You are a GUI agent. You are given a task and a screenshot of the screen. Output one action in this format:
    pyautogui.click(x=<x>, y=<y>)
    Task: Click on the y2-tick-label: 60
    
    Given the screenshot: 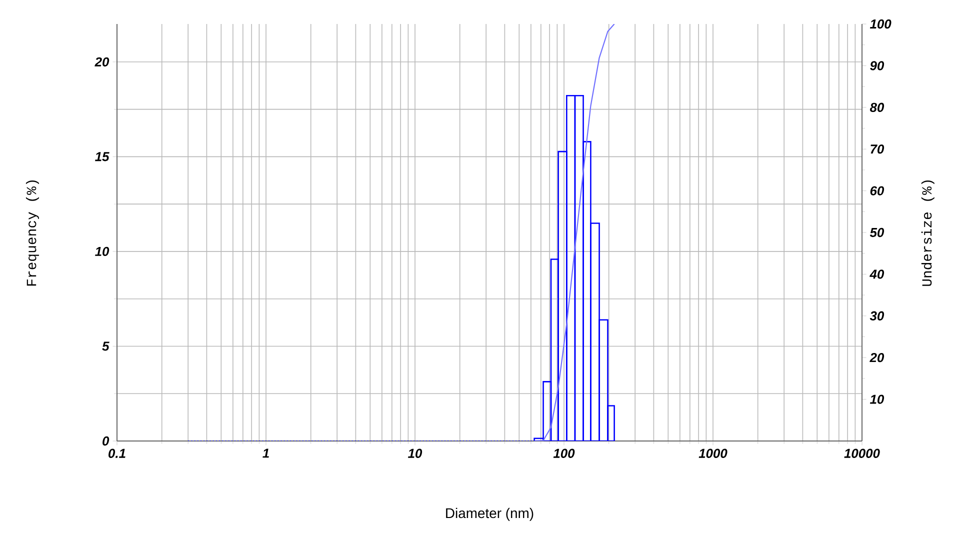 What is the action you would take?
    pyautogui.click(x=877, y=191)
    